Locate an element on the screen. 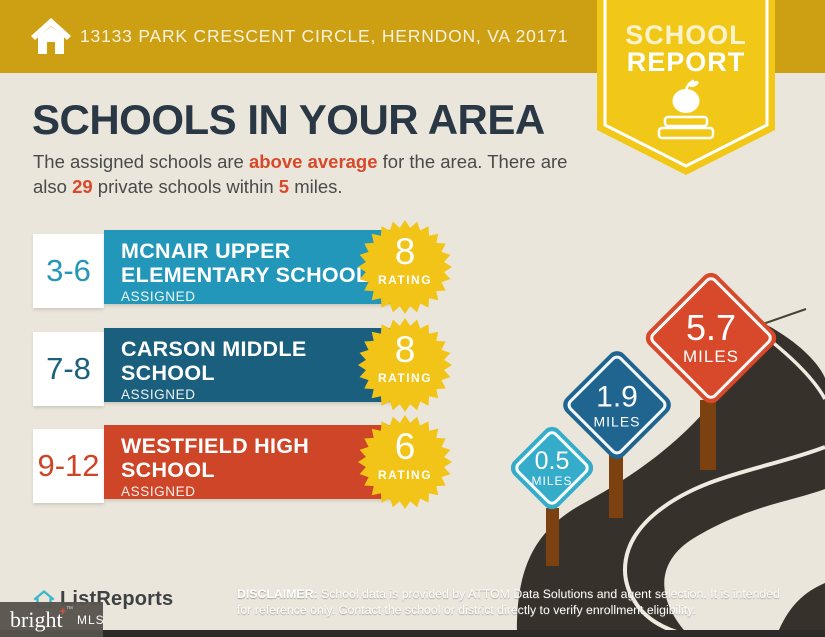 The width and height of the screenshot is (825, 637). summary-text-part: for the area. There are is located at coordinates (472, 161).